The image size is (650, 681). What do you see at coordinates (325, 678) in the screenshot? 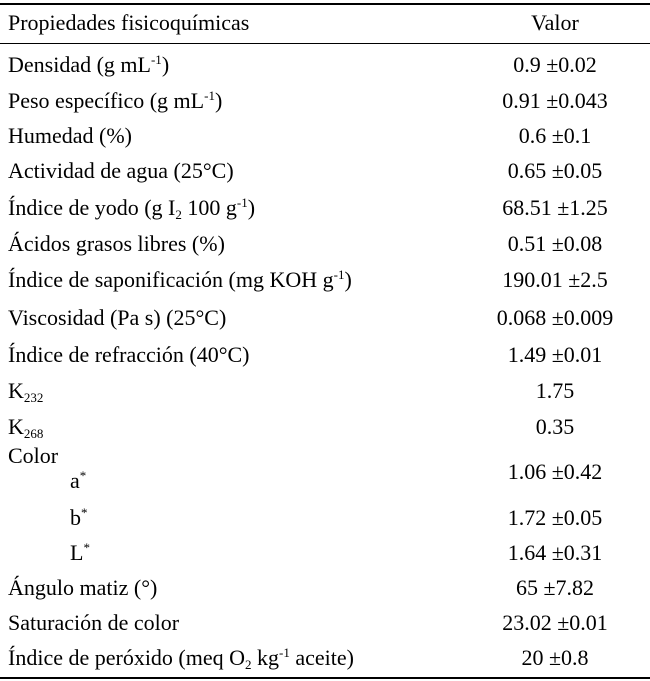
I see `table-bottom-rule` at bounding box center [325, 678].